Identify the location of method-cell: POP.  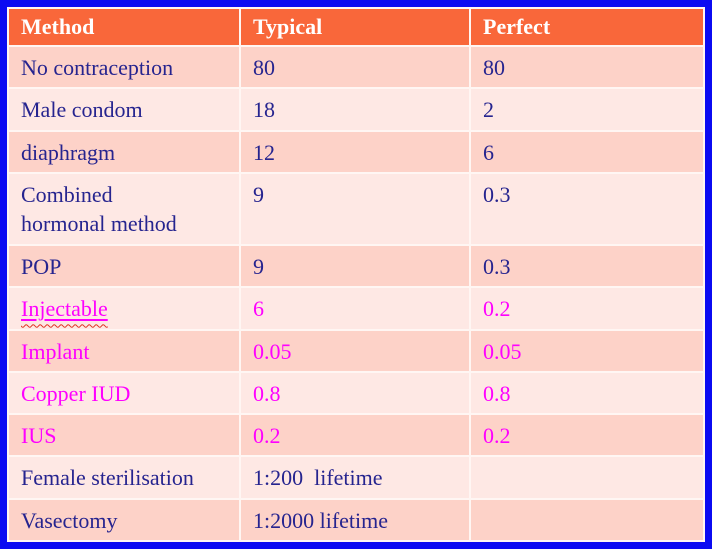
(124, 266).